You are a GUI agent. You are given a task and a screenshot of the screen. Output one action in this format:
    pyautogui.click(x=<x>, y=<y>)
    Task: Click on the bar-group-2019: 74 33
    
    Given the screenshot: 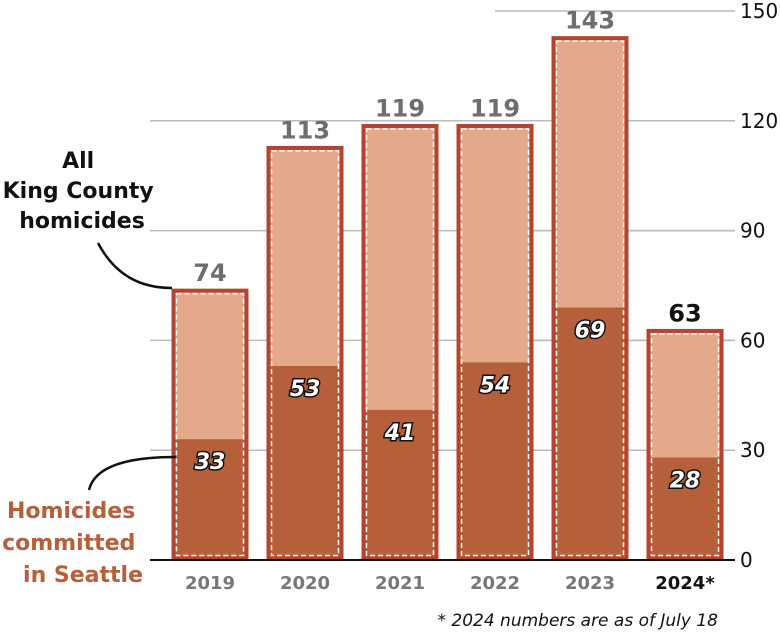 What is the action you would take?
    pyautogui.click(x=210, y=410)
    